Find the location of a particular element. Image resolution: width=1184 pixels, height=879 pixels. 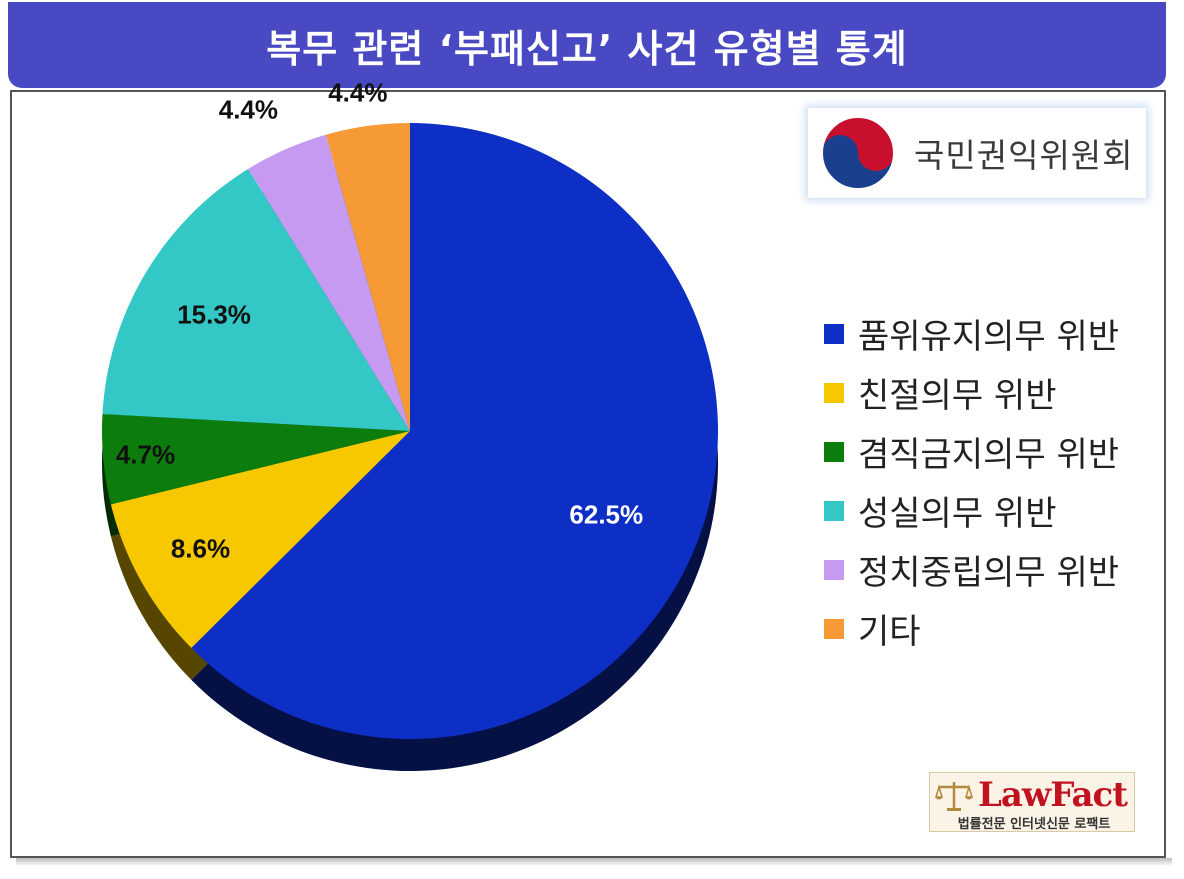

legend-item: 성실의무 위반 is located at coordinates (989, 510).